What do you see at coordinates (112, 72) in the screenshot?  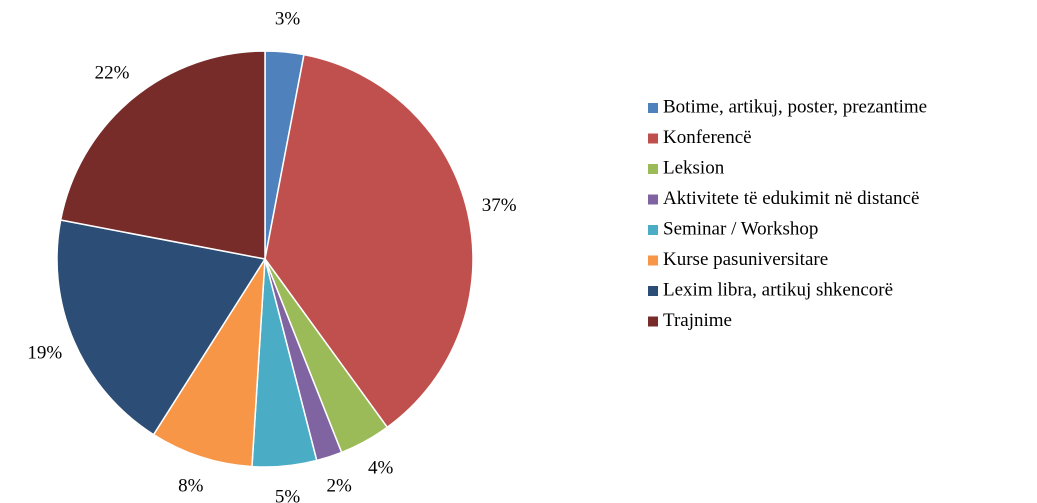 I see `data-label: 22%` at bounding box center [112, 72].